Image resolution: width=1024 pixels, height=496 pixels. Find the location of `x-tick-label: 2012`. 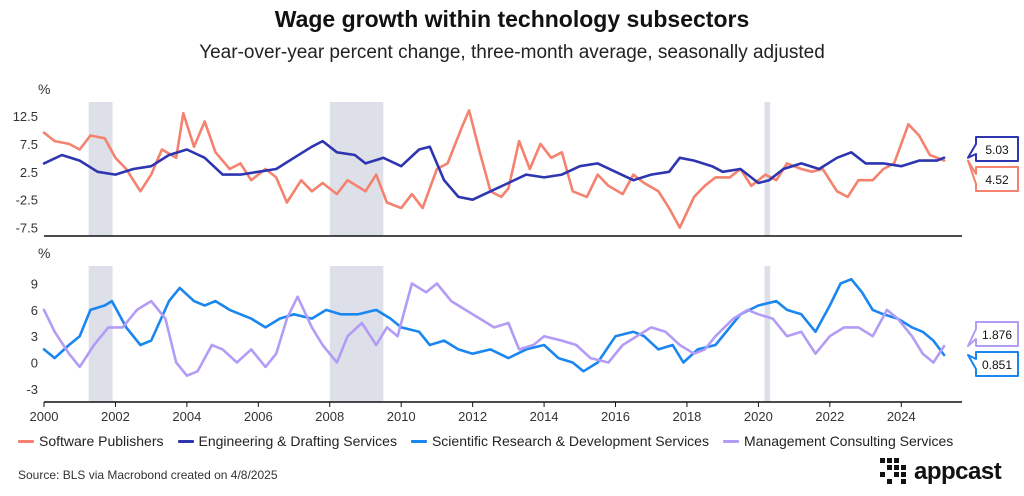

x-tick-label: 2012 is located at coordinates (472, 416).